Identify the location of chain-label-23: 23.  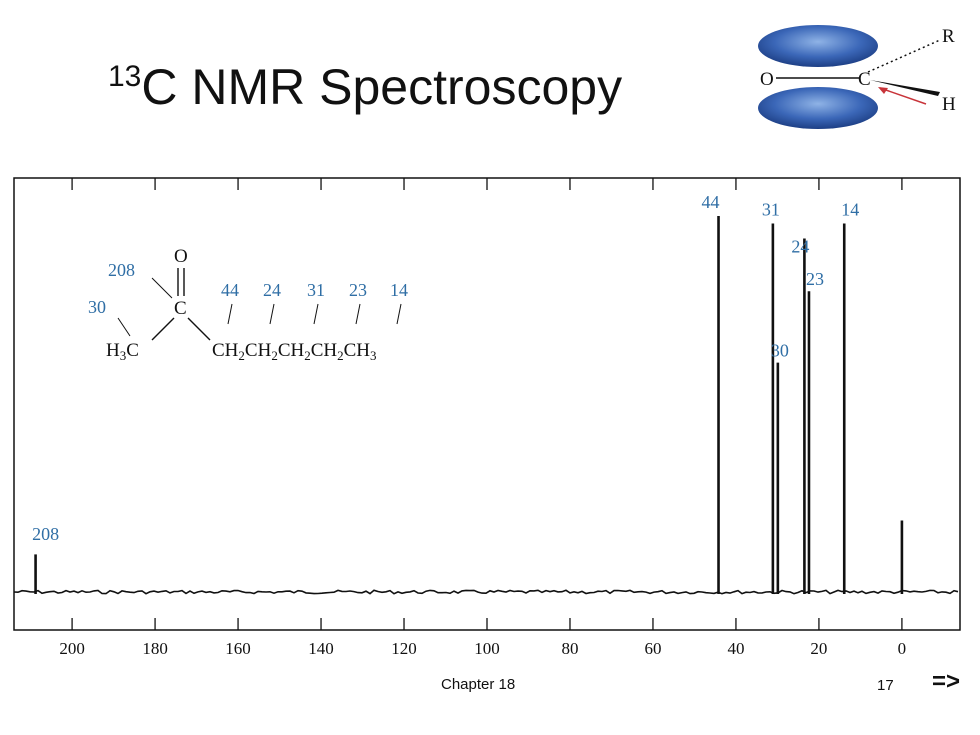
(358, 290).